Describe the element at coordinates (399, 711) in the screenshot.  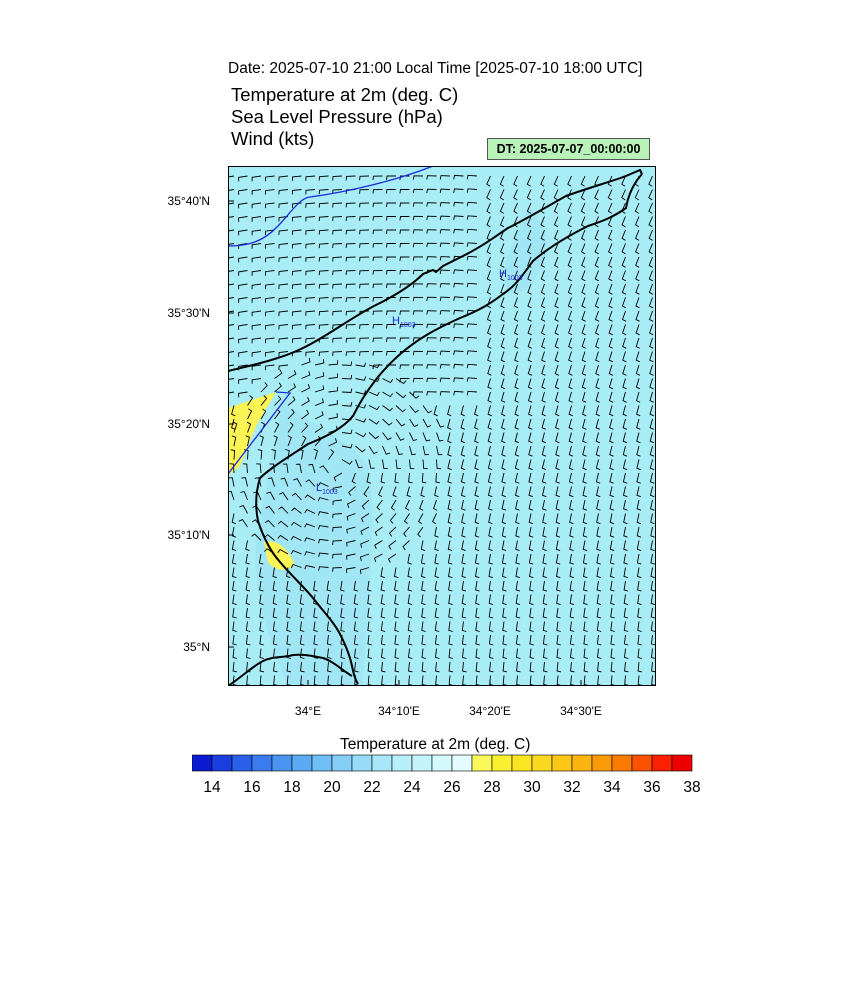
I see `lon-label: 34°10'E` at that location.